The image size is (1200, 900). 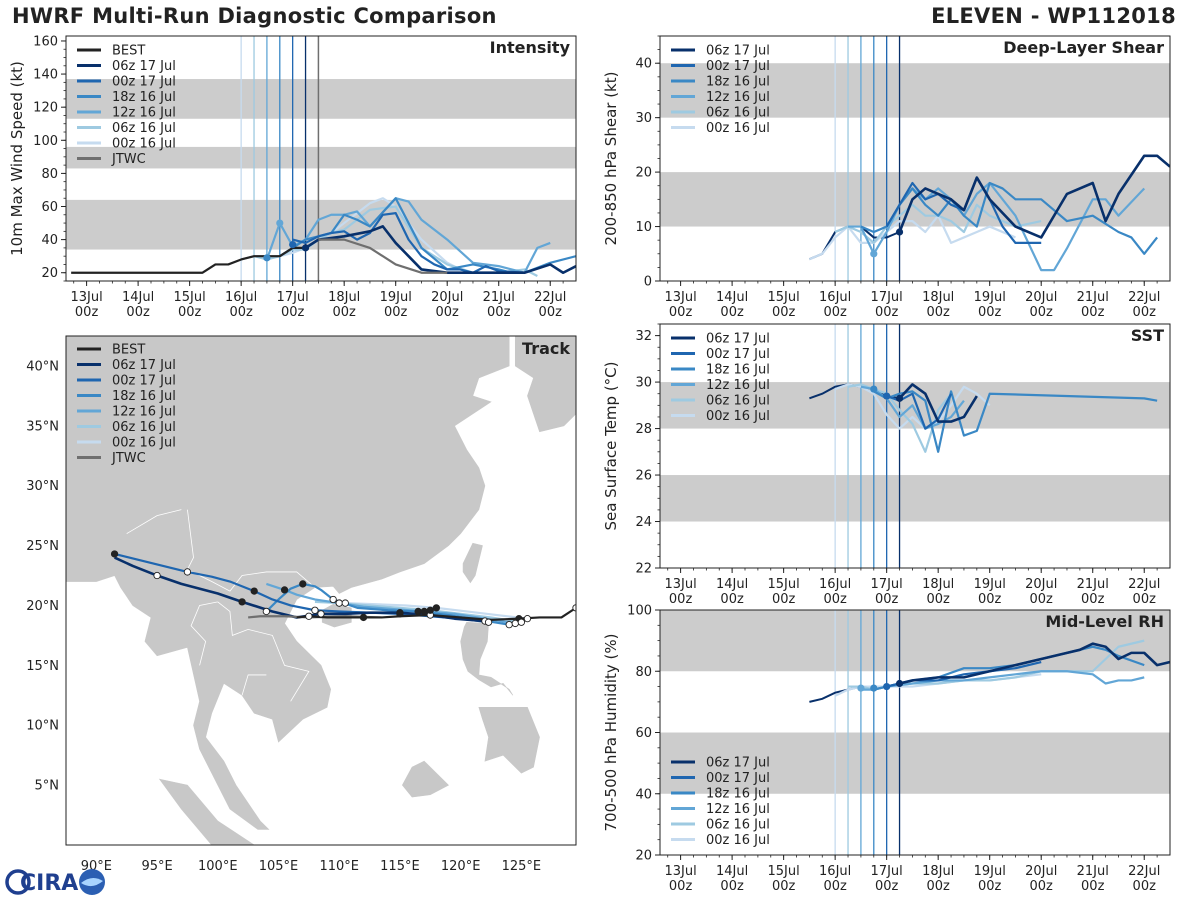 I want to click on rh-series-line, so click(x=1034, y=663).